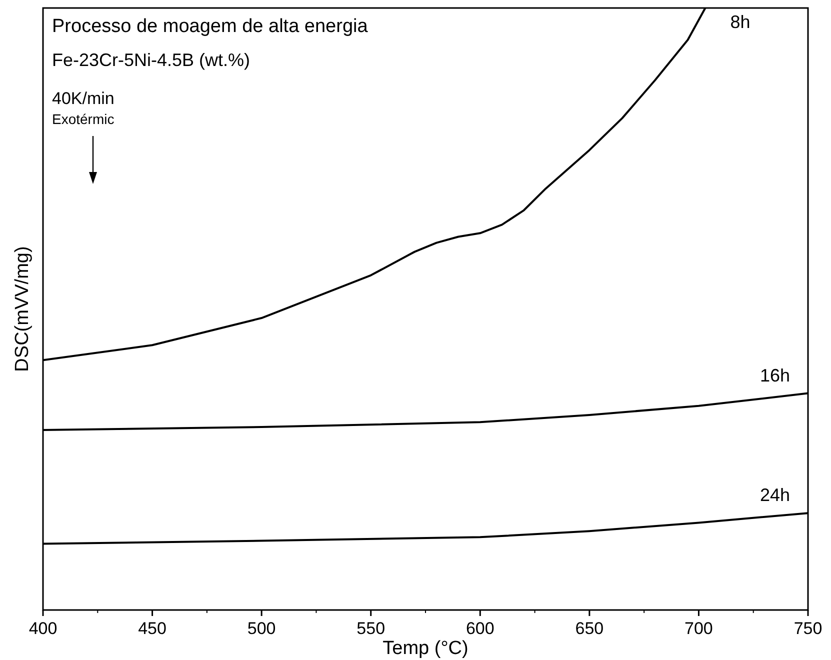  I want to click on series-label: 24h, so click(775, 495).